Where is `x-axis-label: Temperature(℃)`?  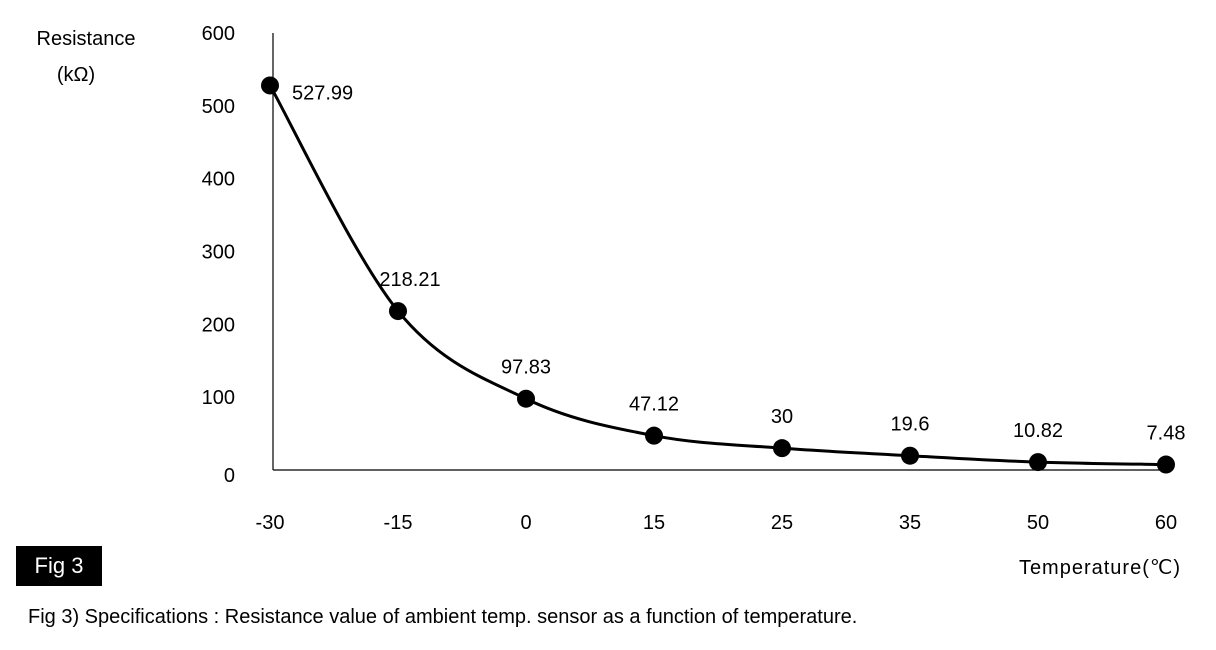
x-axis-label: Temperature(℃) is located at coordinates (1100, 568).